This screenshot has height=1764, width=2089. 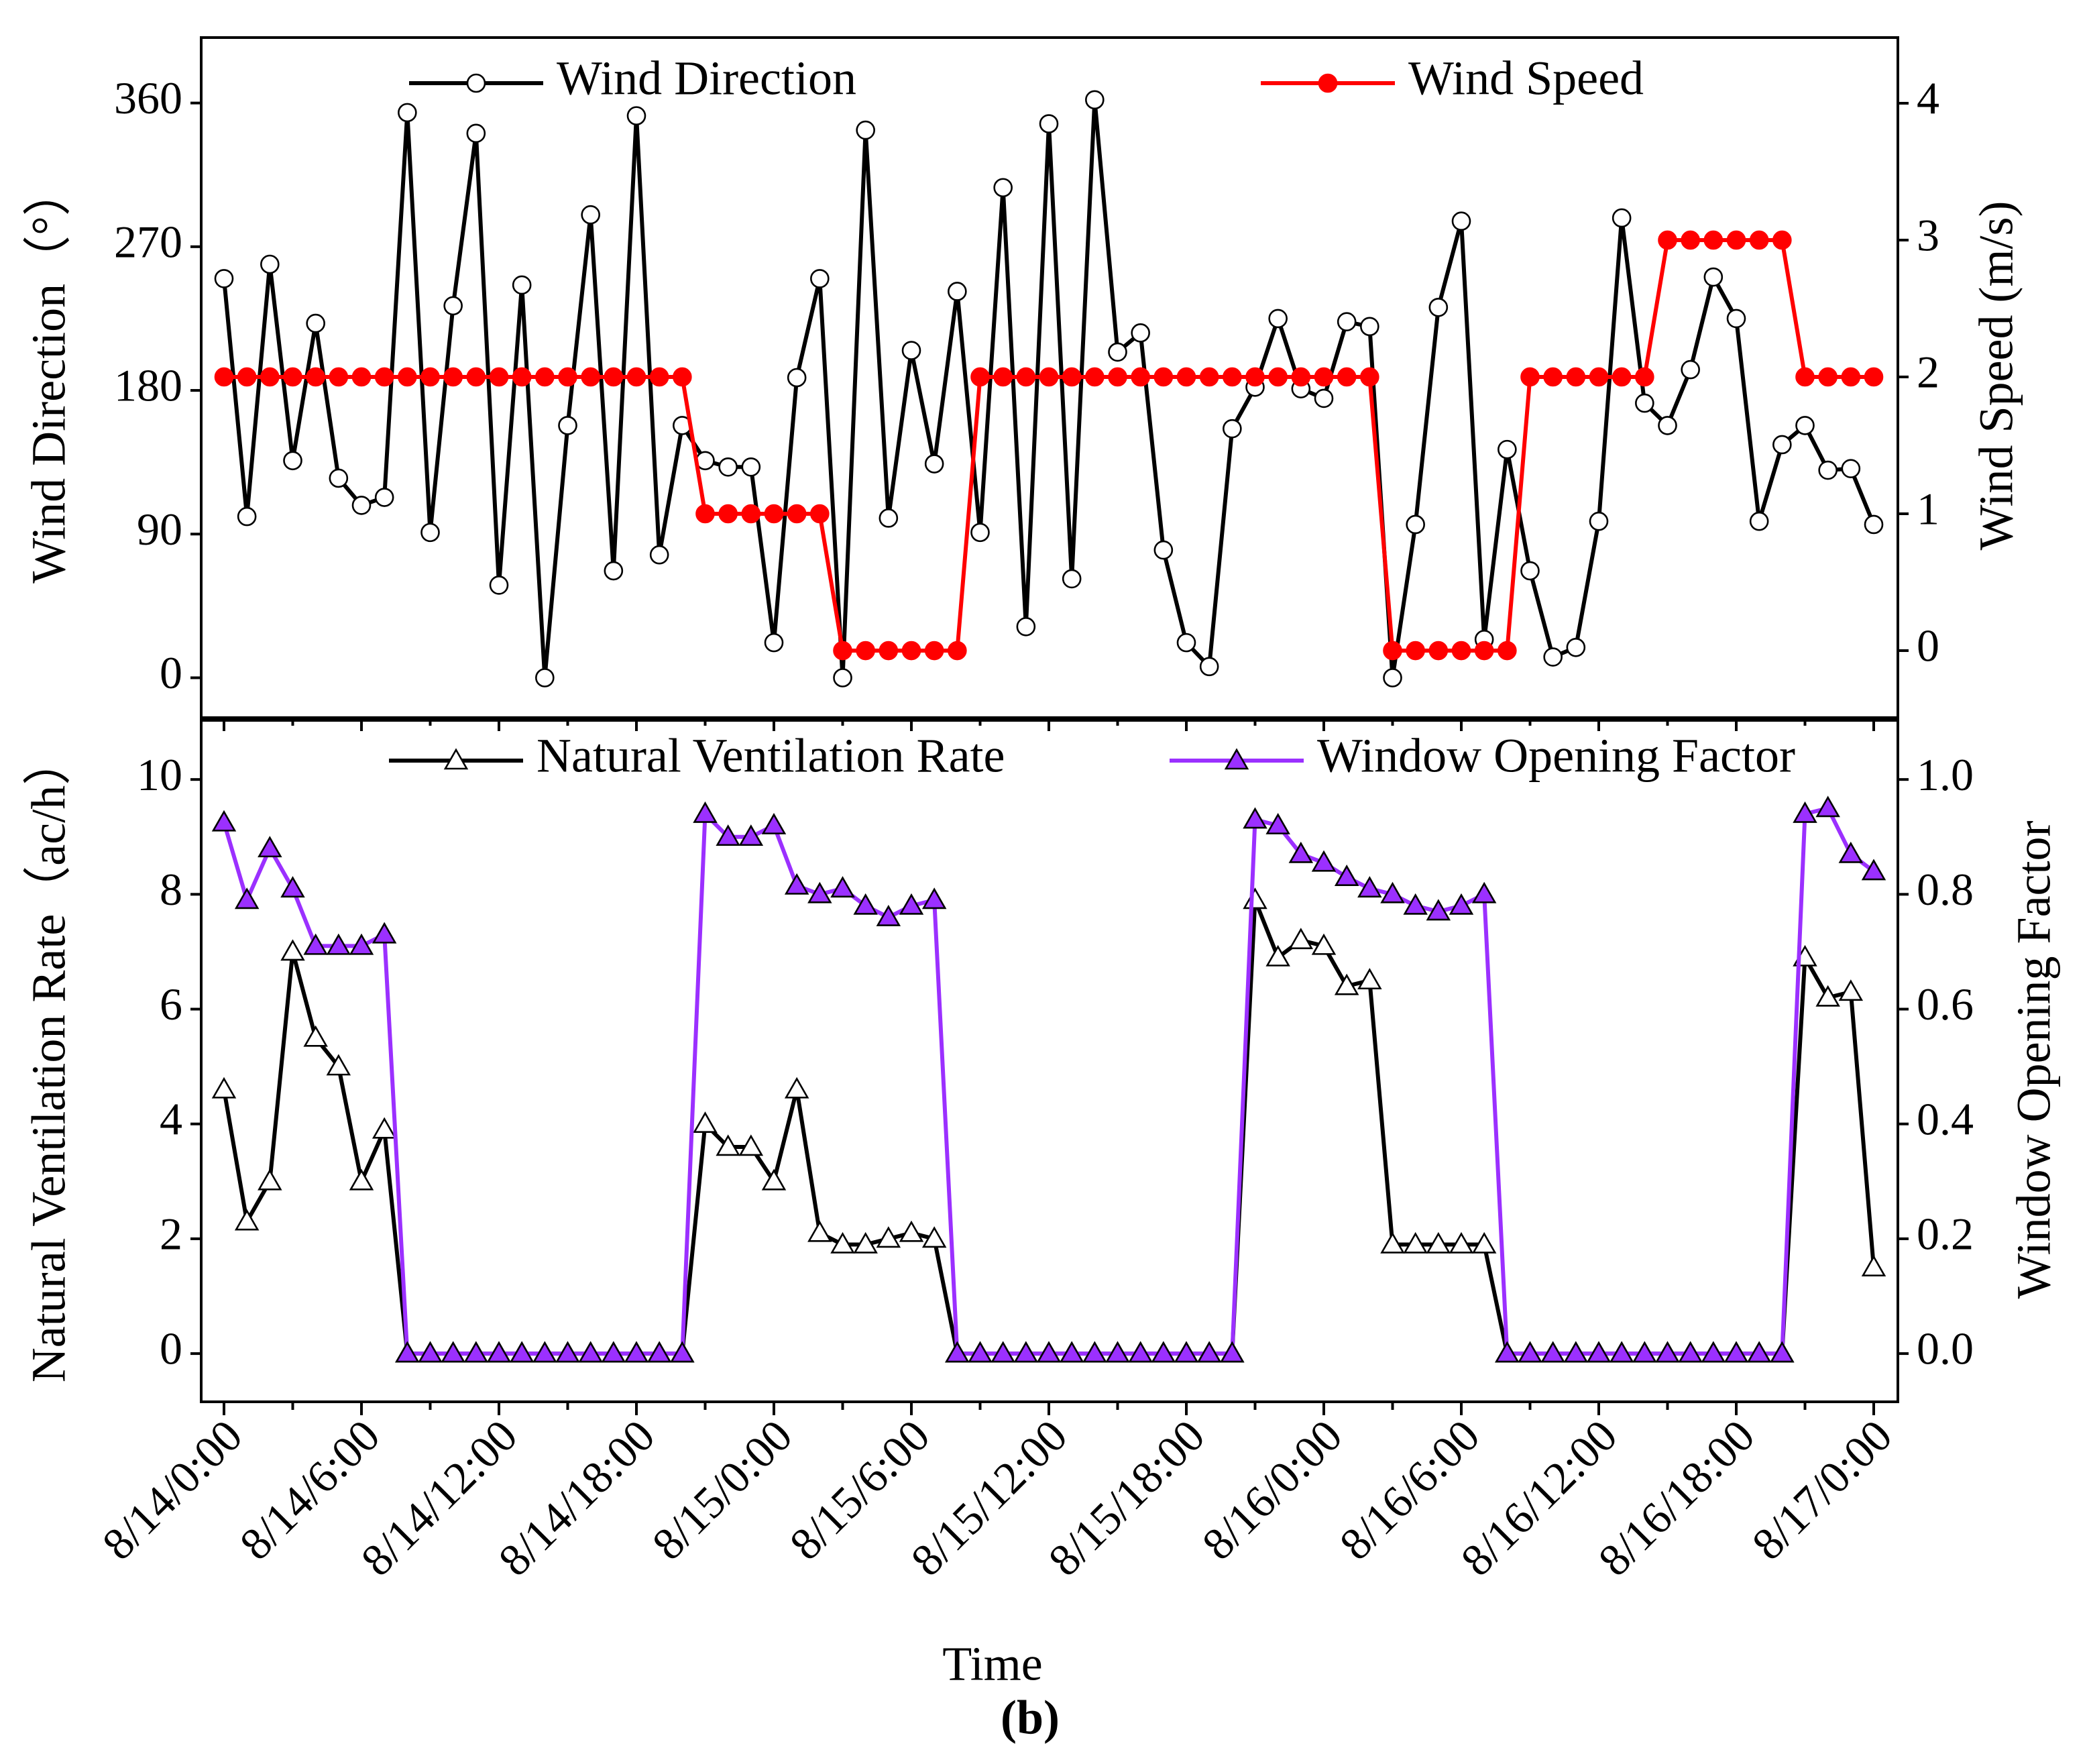 I want to click on y2-tick-label: 0.8, so click(x=1945, y=890).